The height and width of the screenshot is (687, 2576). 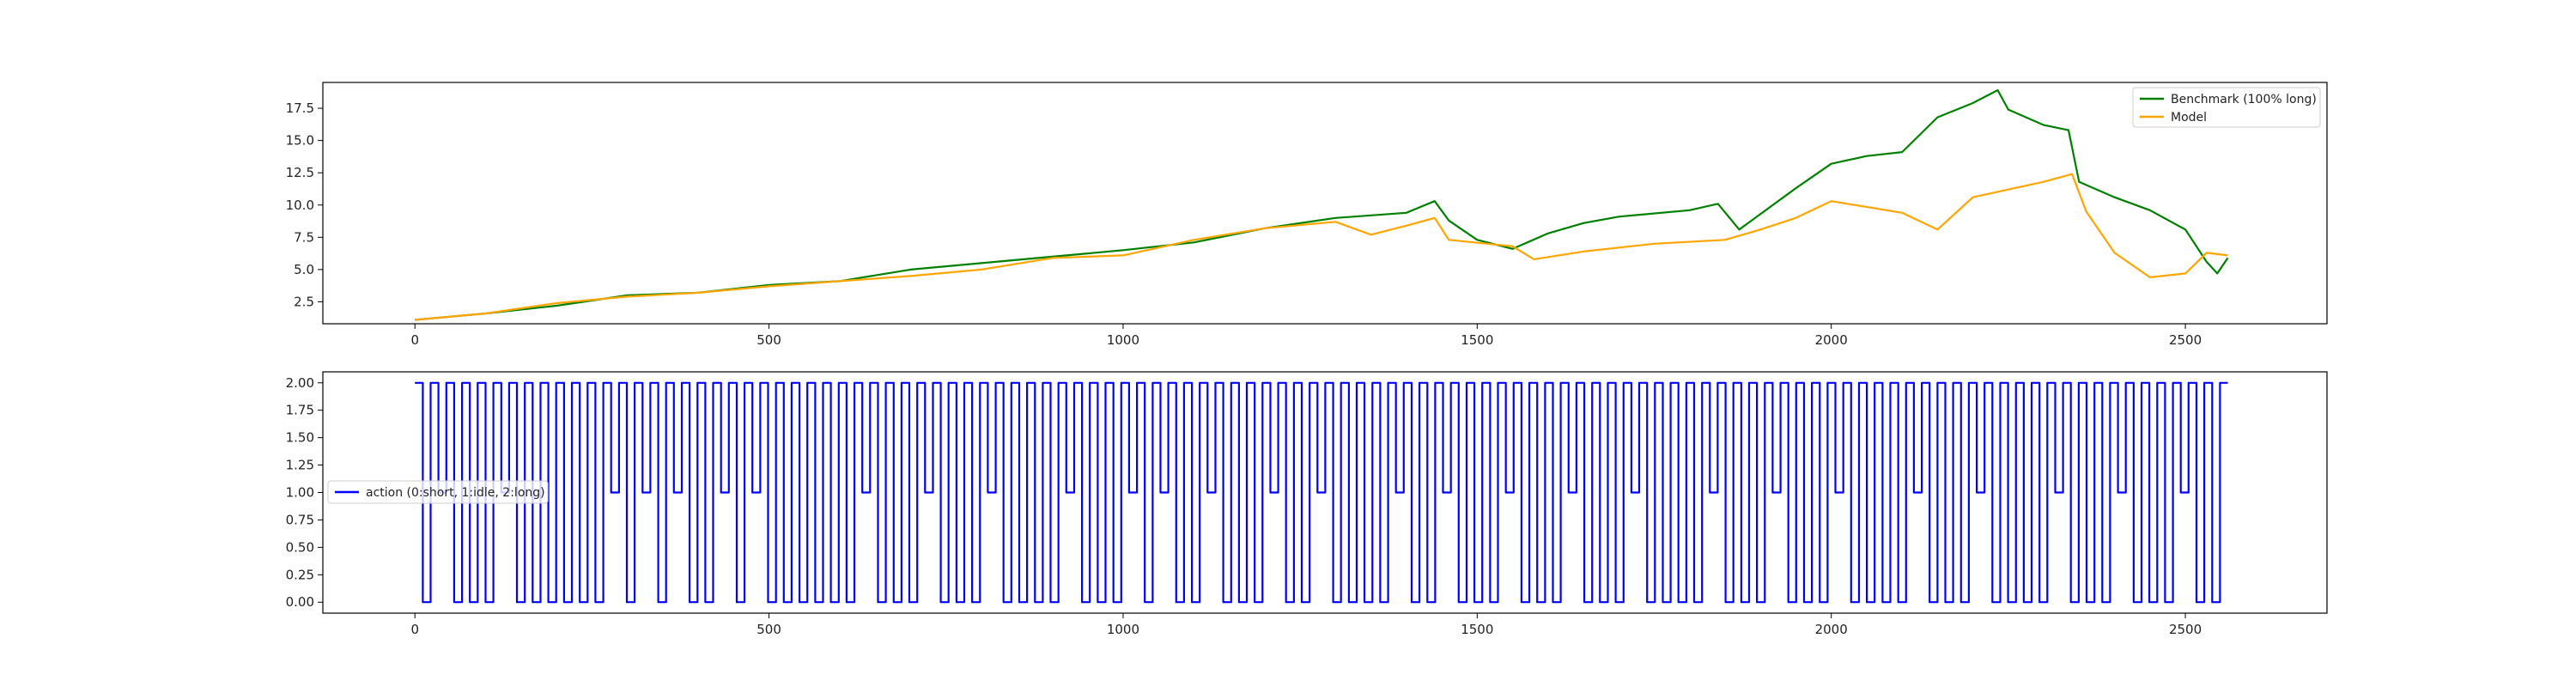 I want to click on top-y-ticks: 2.5 5.0 7.5 10.0 12.5 15.0 17.5, so click(x=304, y=204).